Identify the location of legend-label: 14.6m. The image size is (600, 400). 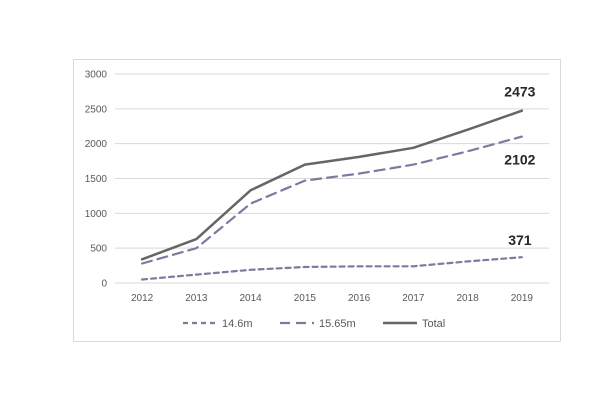
(237, 324).